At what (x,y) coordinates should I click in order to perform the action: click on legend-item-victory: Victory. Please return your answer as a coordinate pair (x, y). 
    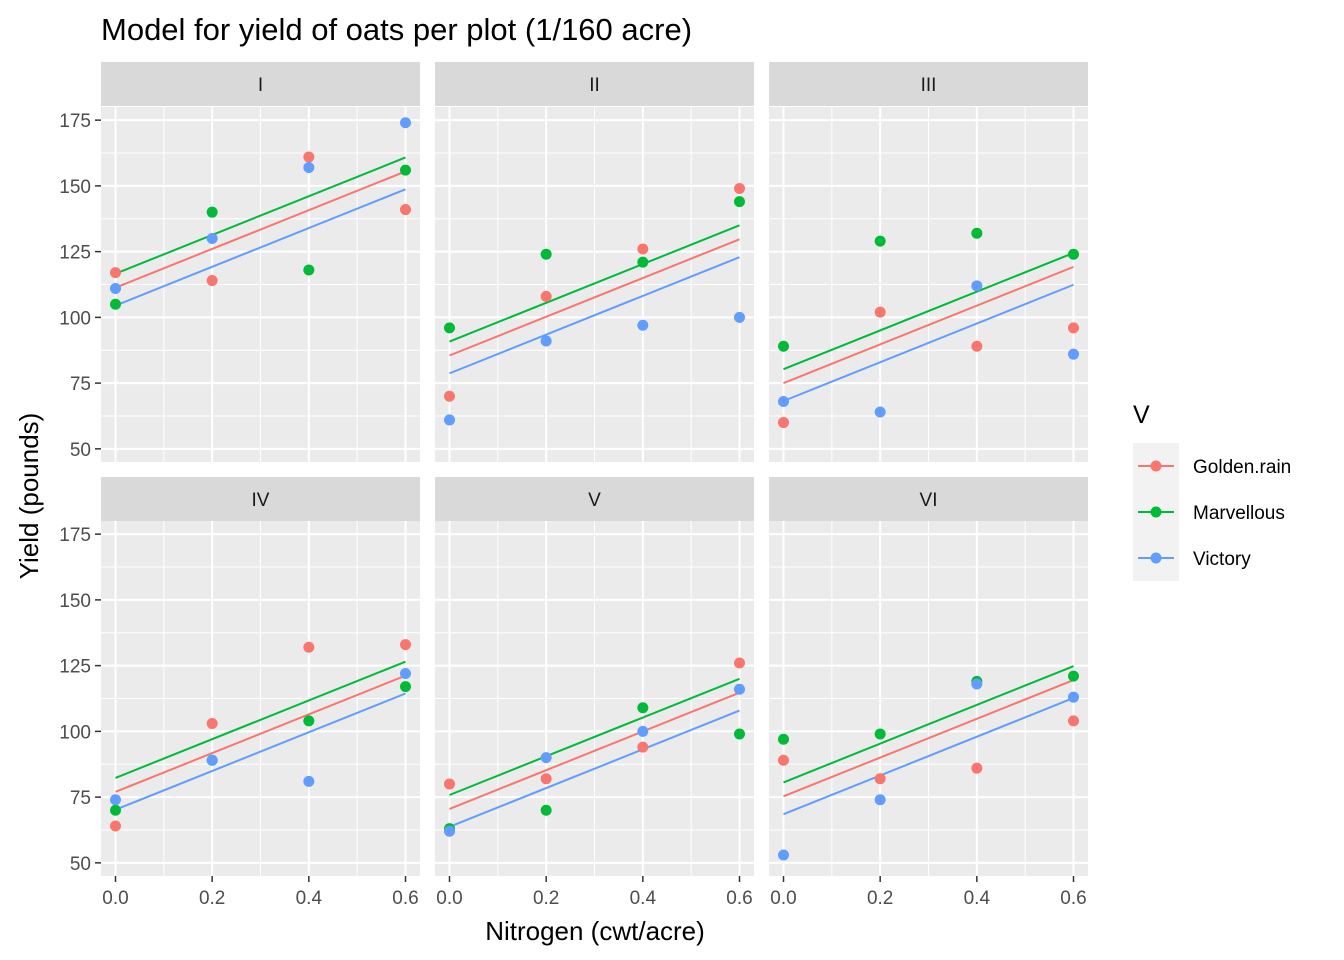
    Looking at the image, I should click on (1192, 558).